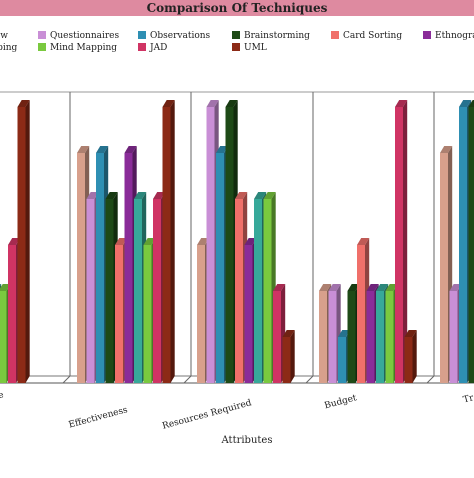  What do you see at coordinates (9, 48) in the screenshot?
I see `legend-label-6: yping` at bounding box center [9, 48].